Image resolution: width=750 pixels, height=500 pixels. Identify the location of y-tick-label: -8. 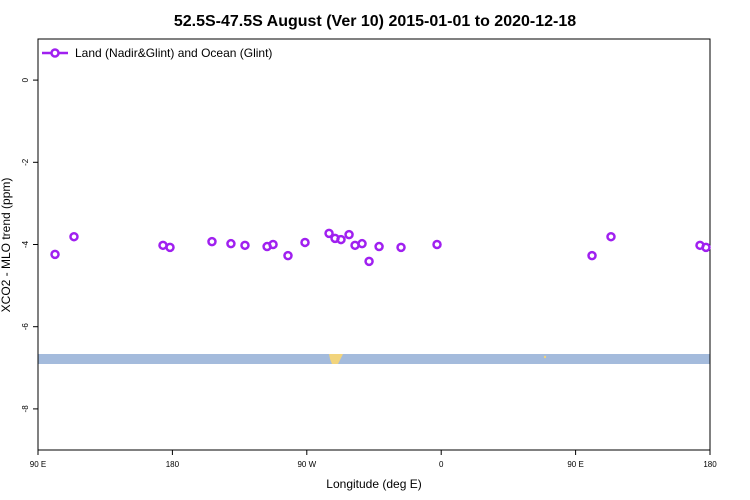
(25, 409).